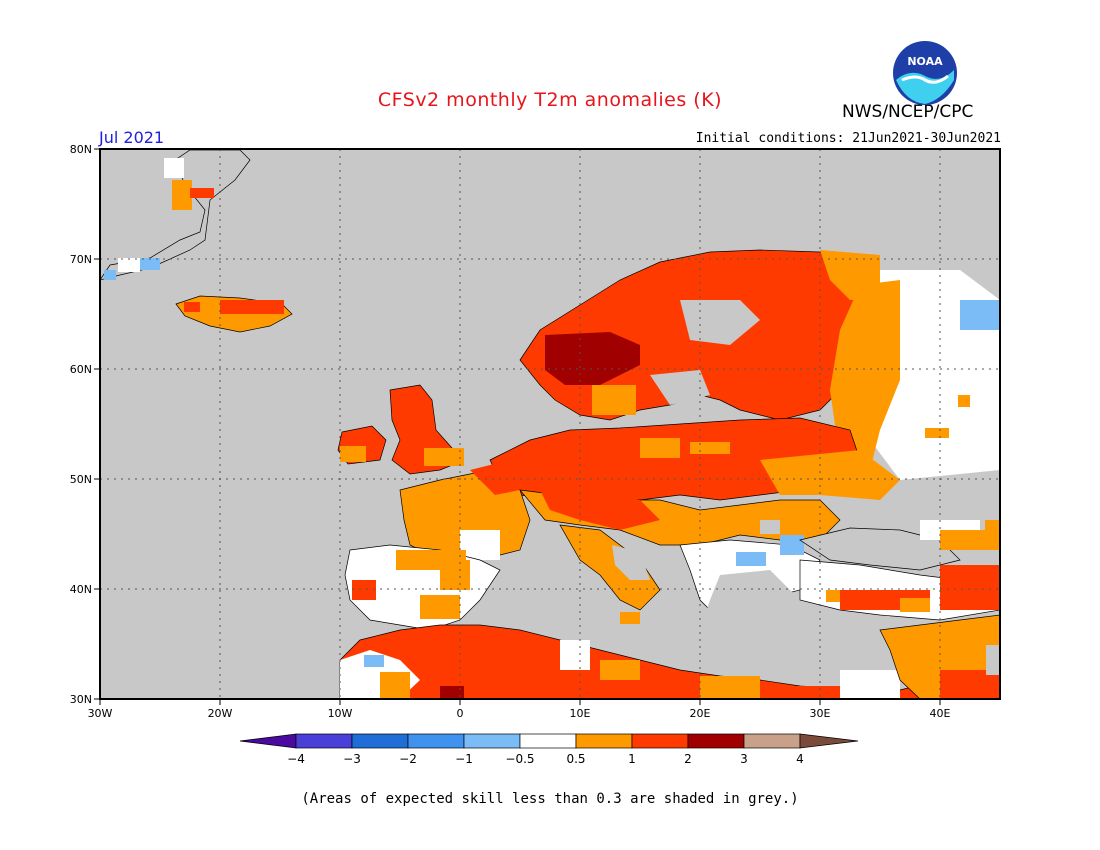  I want to click on lat-label-60n: 60N, so click(81, 369).